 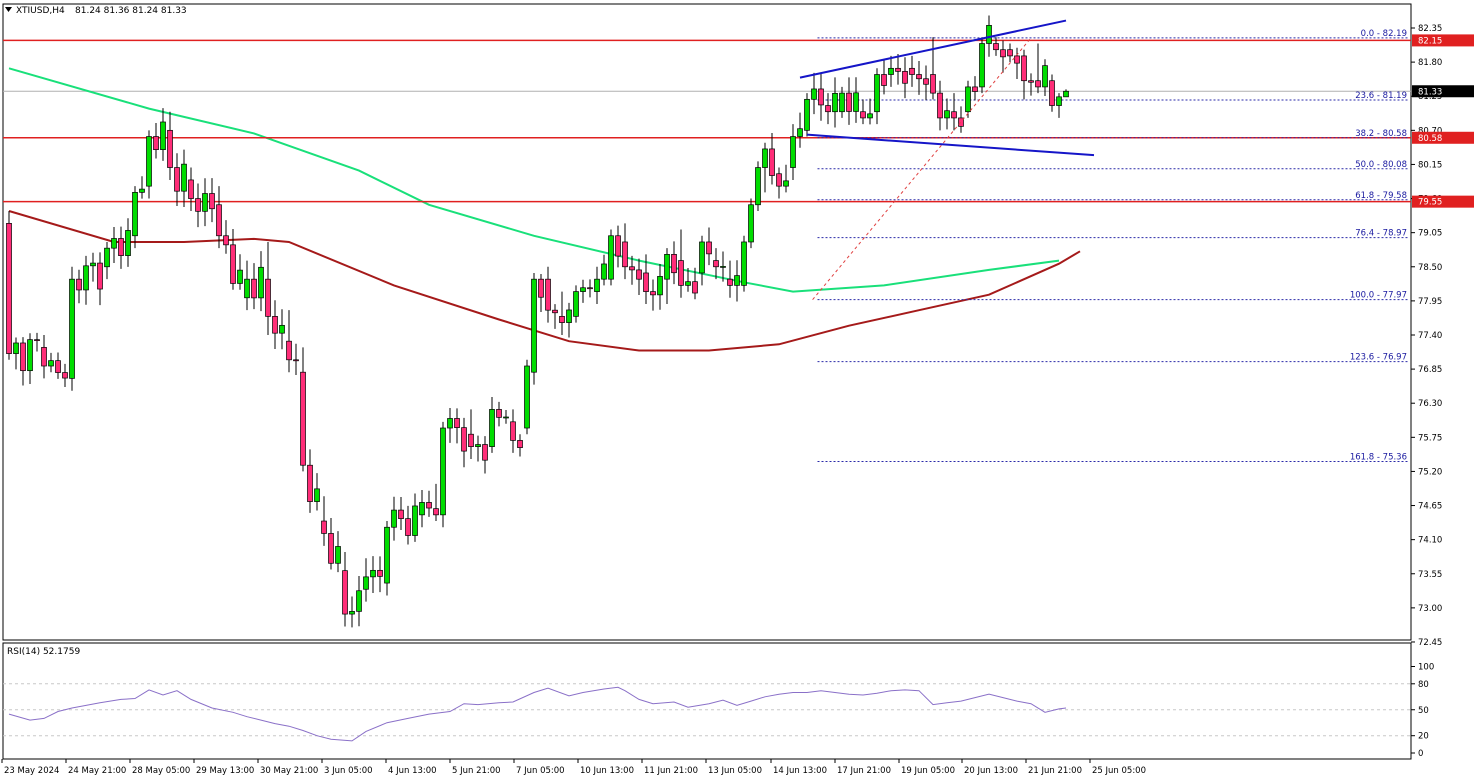 What do you see at coordinates (1443, 91) in the screenshot?
I see `current-price-tag` at bounding box center [1443, 91].